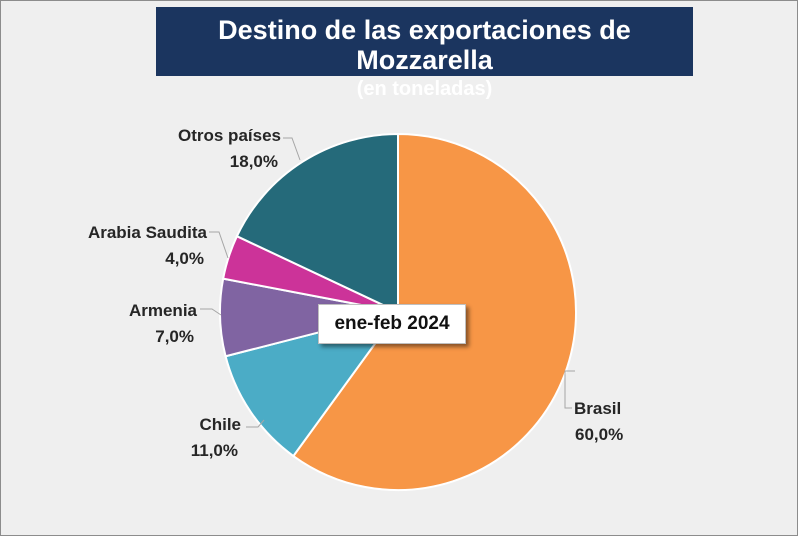 The image size is (800, 538). I want to click on slice-category-label: Armenia, so click(163, 310).